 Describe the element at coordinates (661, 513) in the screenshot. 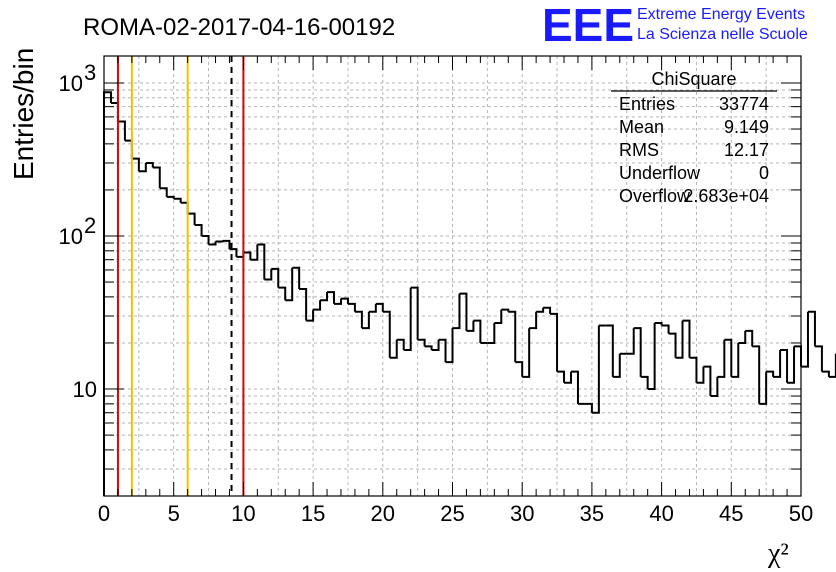

I see `x-tick-label: 40` at that location.